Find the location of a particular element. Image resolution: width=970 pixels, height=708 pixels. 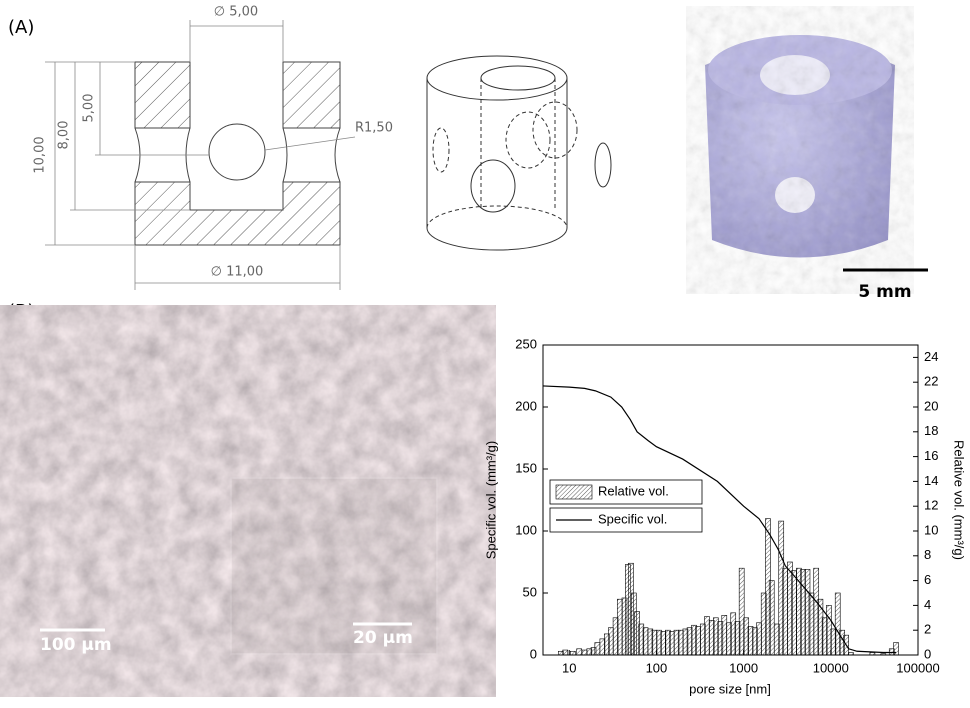

legend-swatch is located at coordinates (574, 492).